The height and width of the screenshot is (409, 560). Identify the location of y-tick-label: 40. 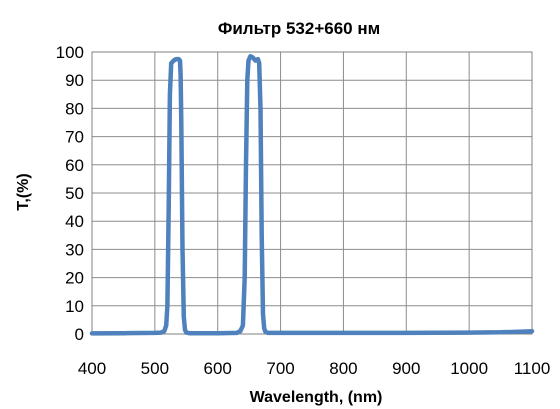
(74, 221).